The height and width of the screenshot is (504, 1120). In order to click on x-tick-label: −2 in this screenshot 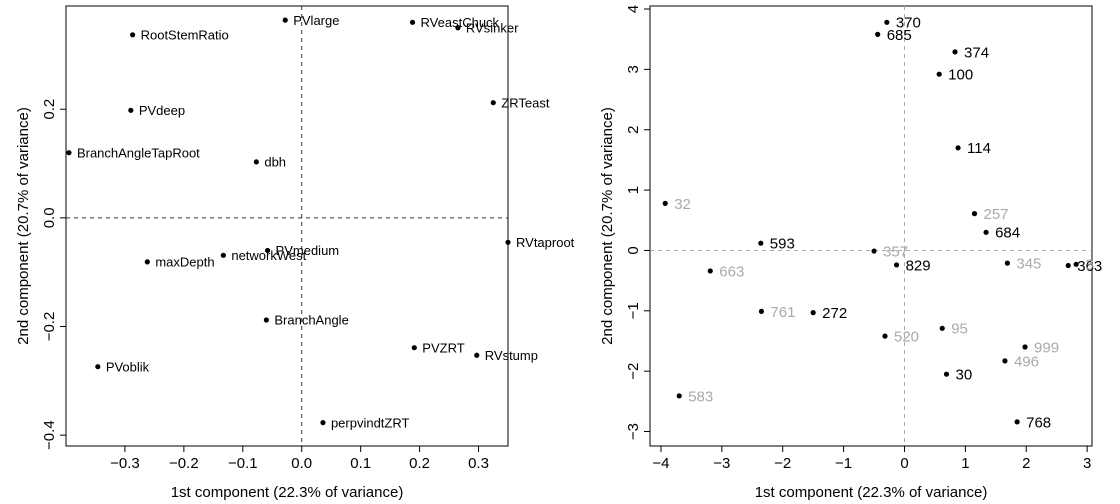, I will do `click(782, 463)`.